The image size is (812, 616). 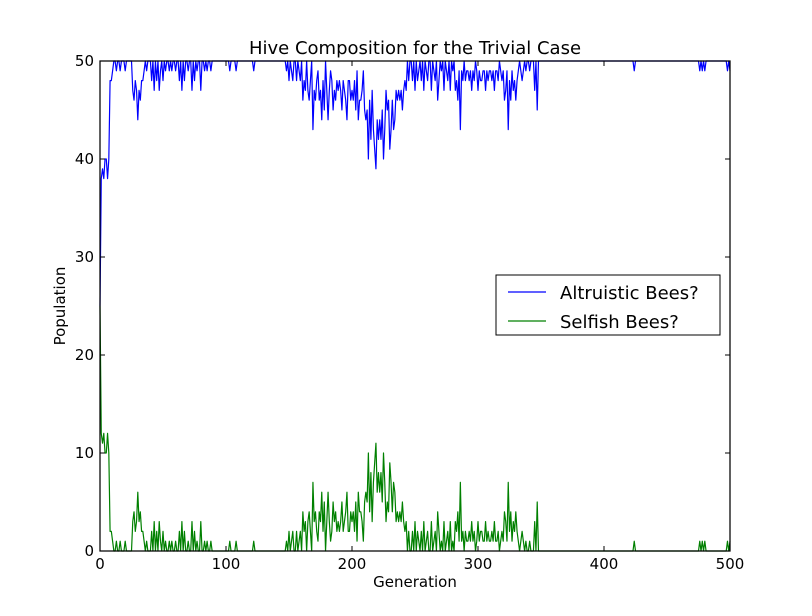 What do you see at coordinates (619, 322) in the screenshot?
I see `legend-label-selfish: Selfish Bees?` at bounding box center [619, 322].